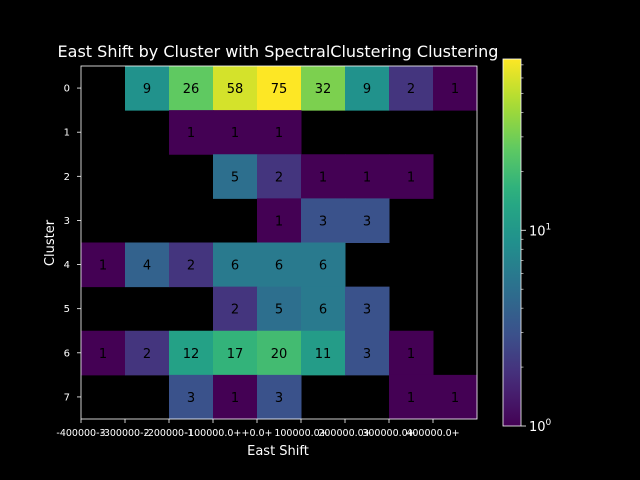 Image resolution: width=640 pixels, height=480 pixels. I want to click on y-tick-label: 4, so click(67, 265).